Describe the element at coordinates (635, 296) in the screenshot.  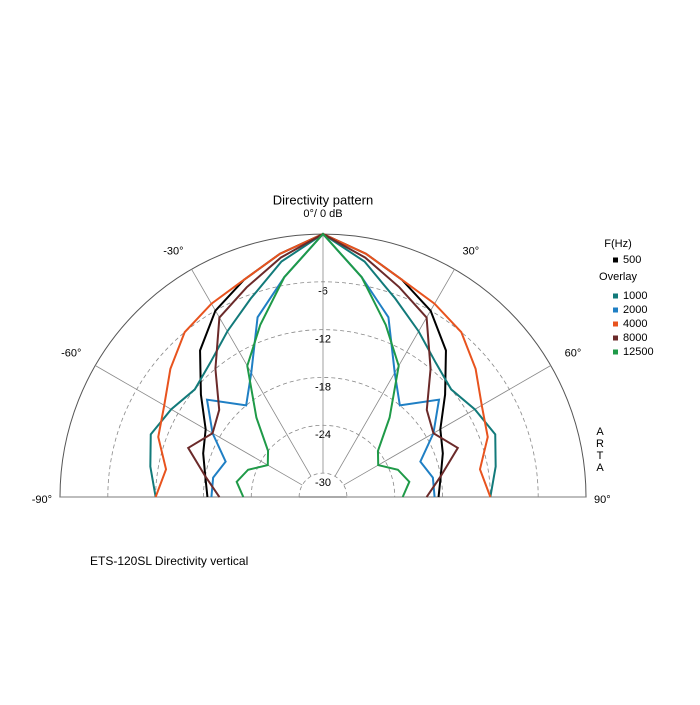
I see `legend-label: 1000` at that location.